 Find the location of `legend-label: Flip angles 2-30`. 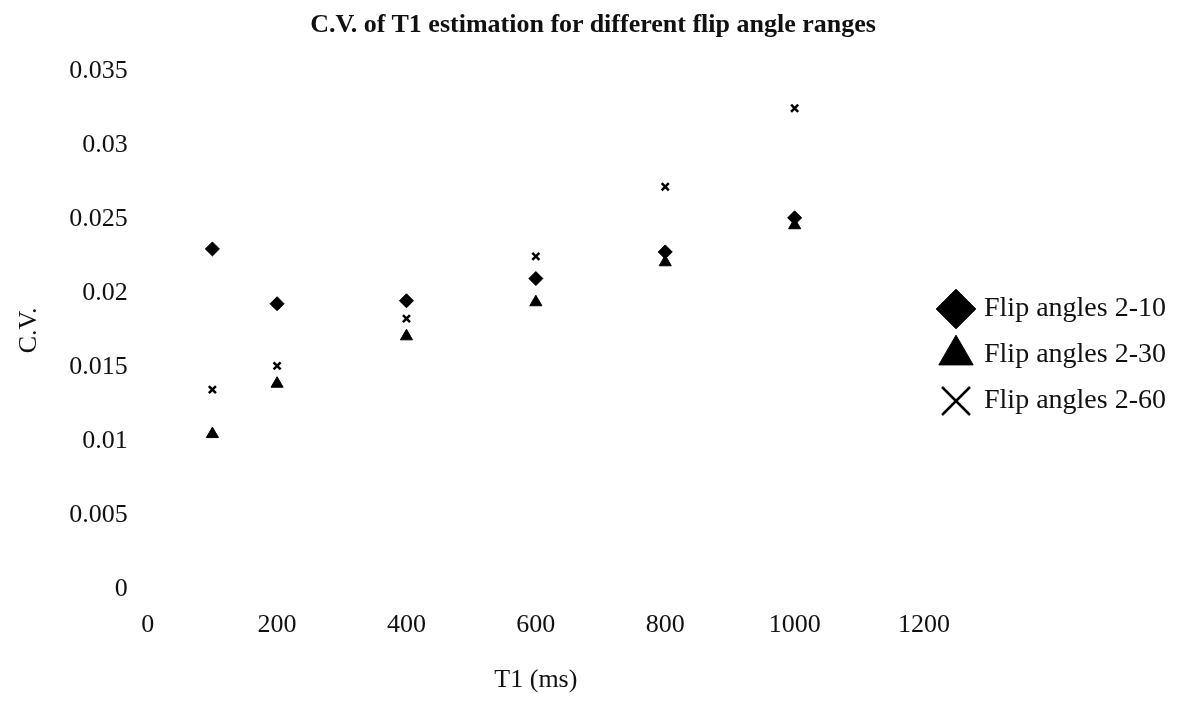

legend-label: Flip angles 2-30 is located at coordinates (1075, 353).